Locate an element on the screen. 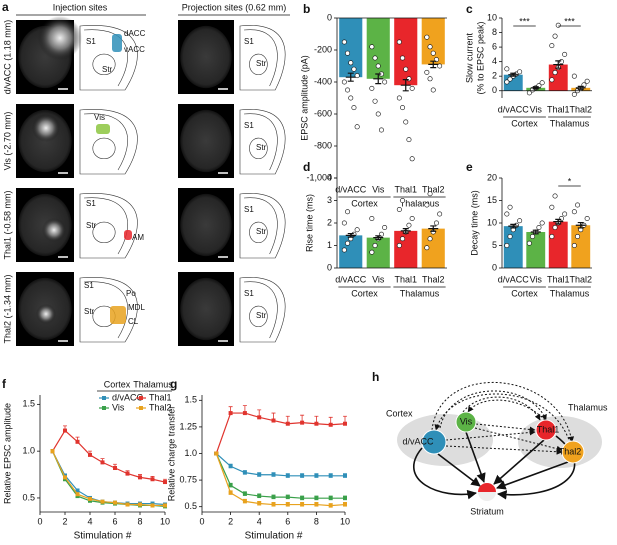 This screenshot has height=545, width=617. brain-section is located at coordinates (206, 225).